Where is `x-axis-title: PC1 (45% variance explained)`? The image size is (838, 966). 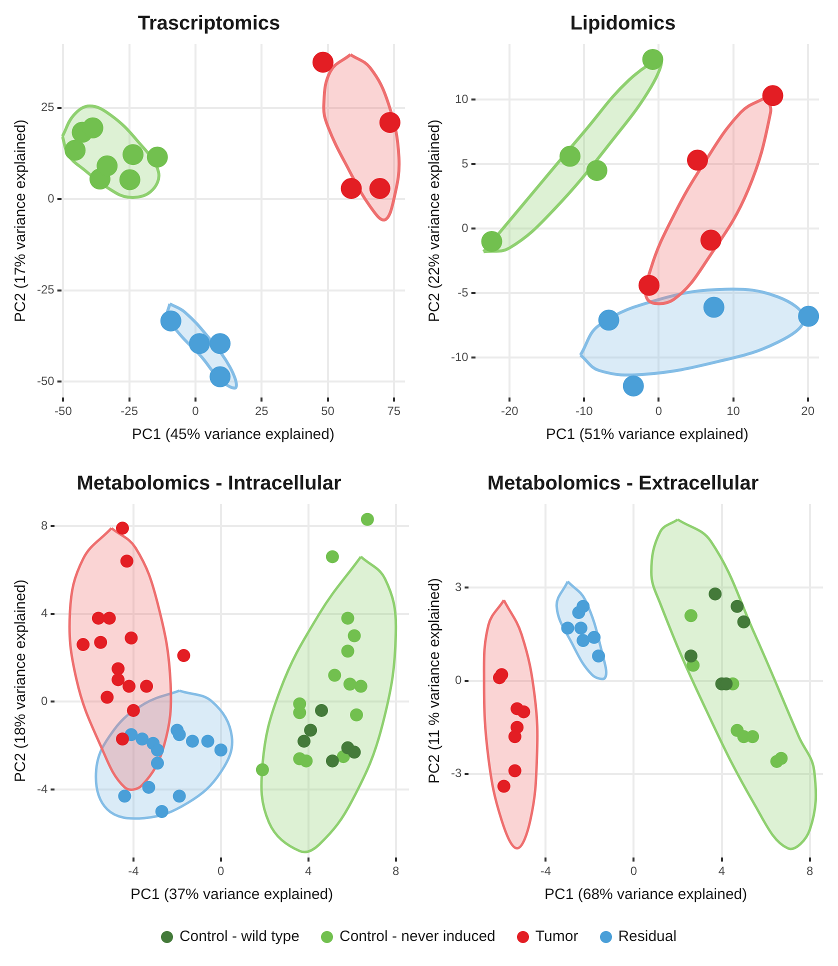
x-axis-title: PC1 (45% variance explained) is located at coordinates (233, 435).